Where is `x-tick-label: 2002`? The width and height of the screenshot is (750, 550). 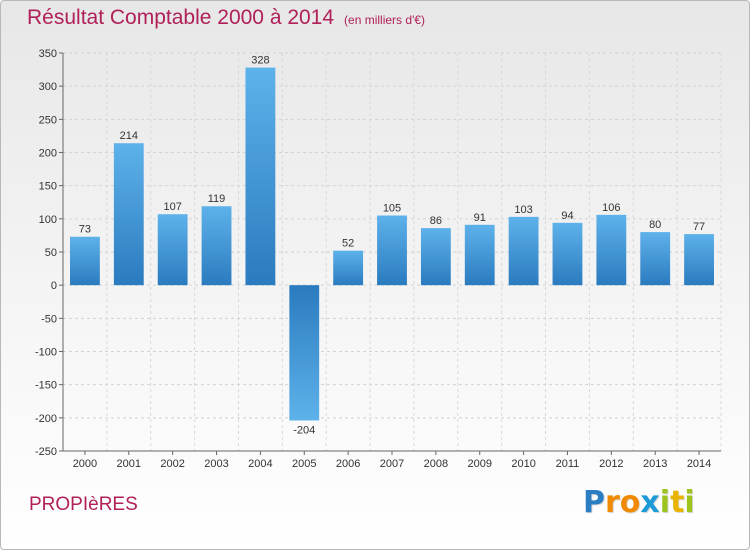 x-tick-label: 2002 is located at coordinates (172, 464).